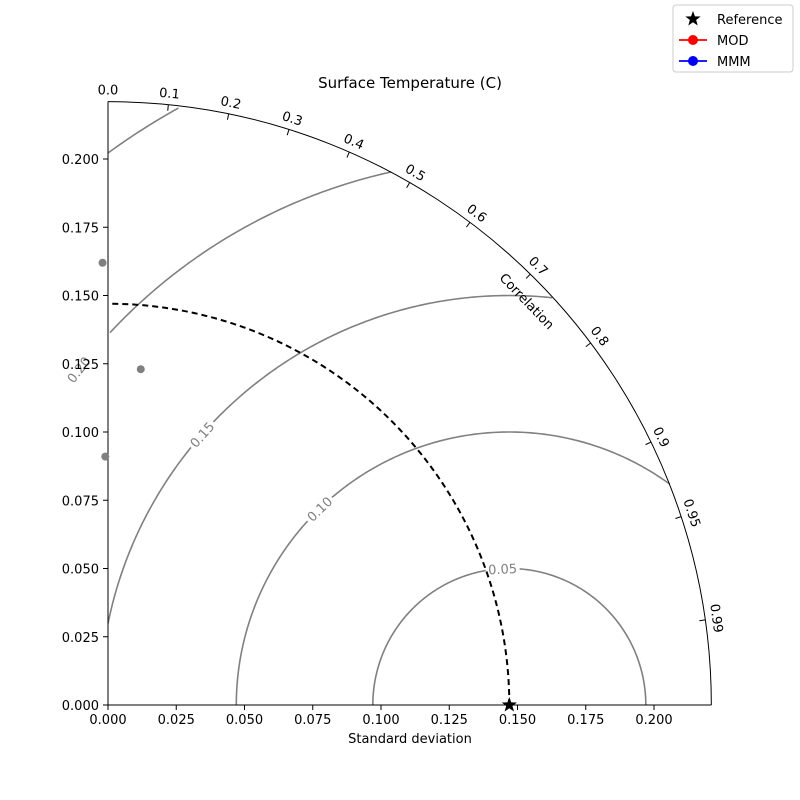 This screenshot has width=800, height=800. I want to click on legend-box, so click(733, 38).